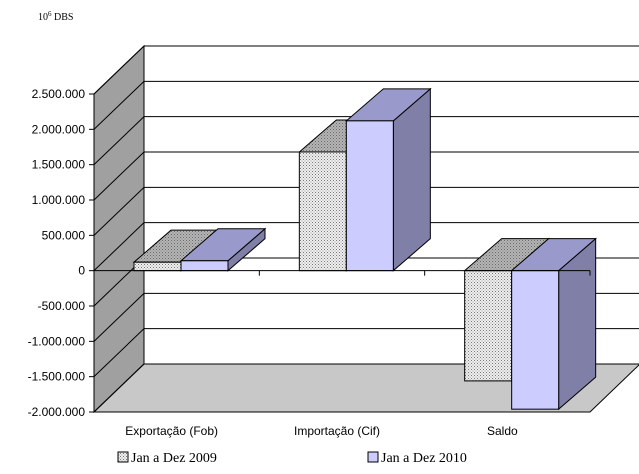 The image size is (639, 474). I want to click on legend-label: Jan a Dez 2010, so click(424, 458).